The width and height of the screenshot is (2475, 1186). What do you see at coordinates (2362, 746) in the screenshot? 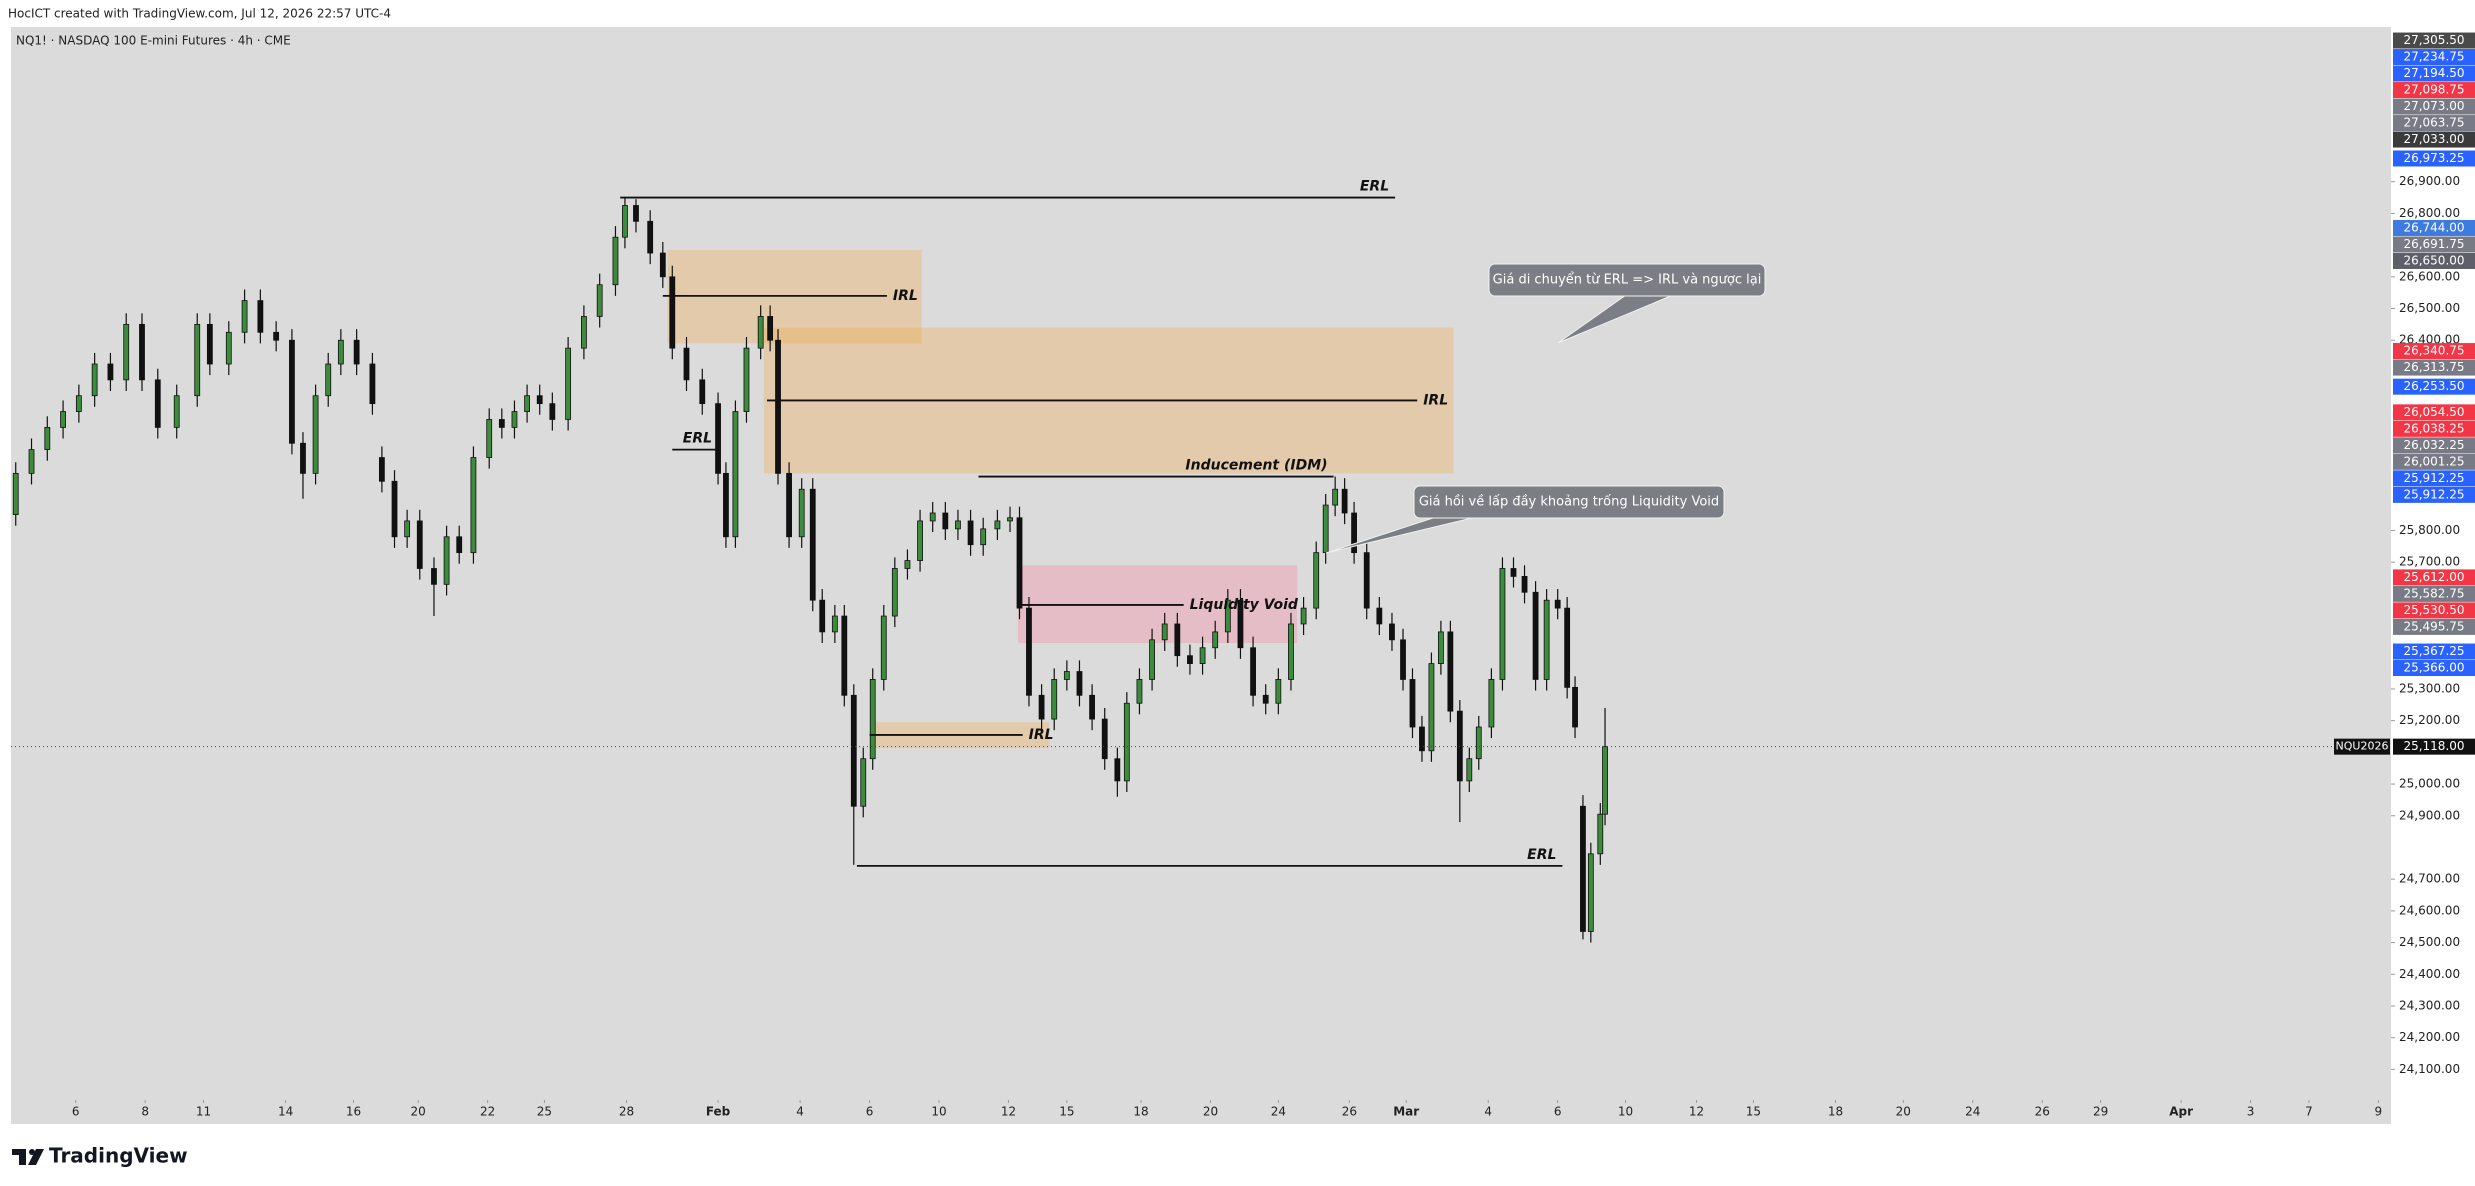
I see `symbol-label: NQU2026` at bounding box center [2362, 746].